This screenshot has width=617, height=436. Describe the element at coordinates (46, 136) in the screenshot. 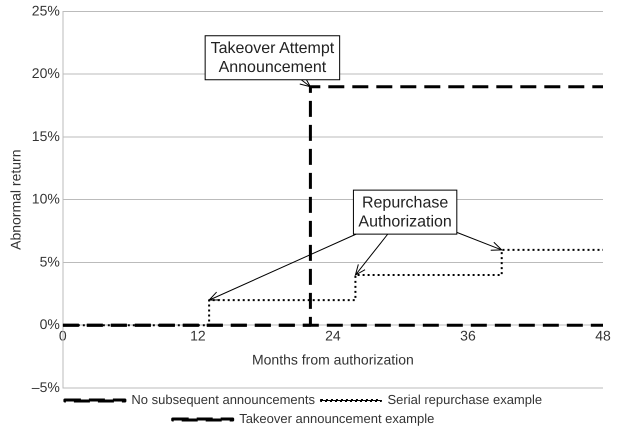

I see `y-tick-label: 15%` at that location.